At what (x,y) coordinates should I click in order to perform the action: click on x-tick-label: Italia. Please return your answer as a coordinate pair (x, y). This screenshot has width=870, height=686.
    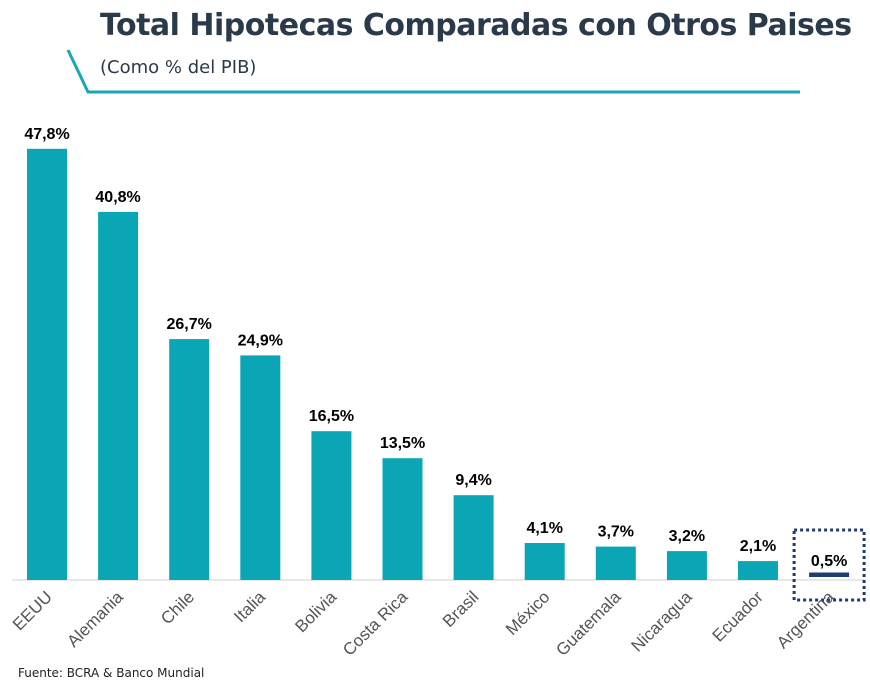
    Looking at the image, I should click on (249, 606).